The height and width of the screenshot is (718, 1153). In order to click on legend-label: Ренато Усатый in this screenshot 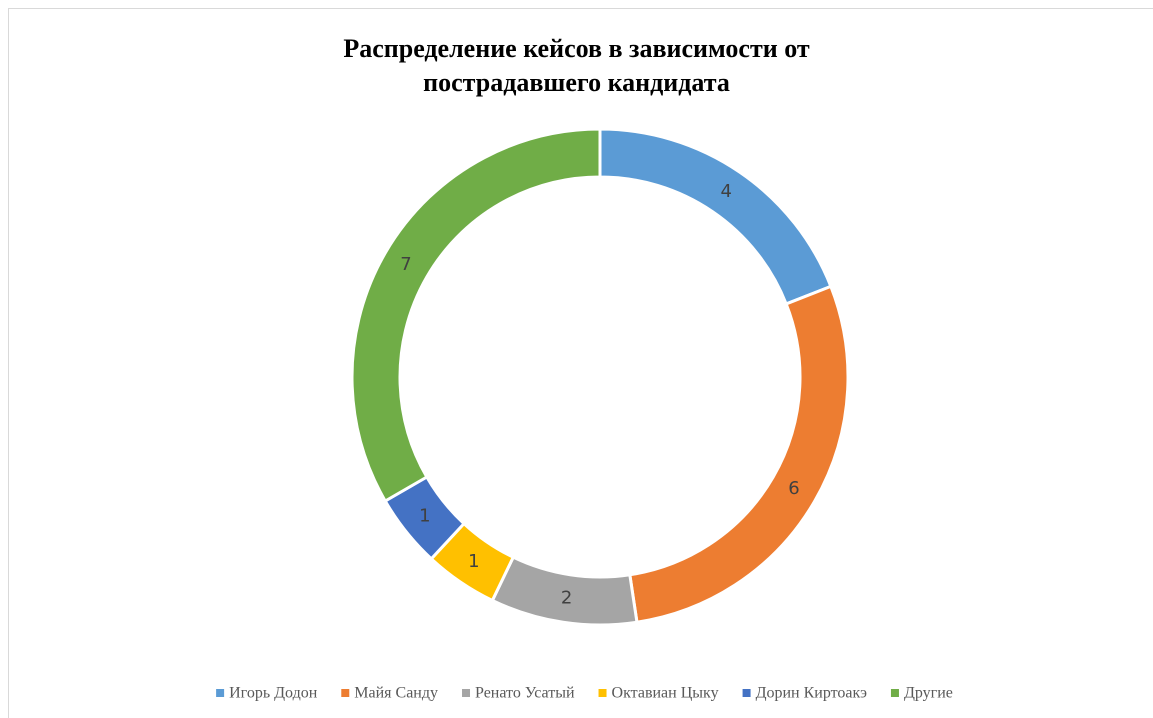, I will do `click(525, 693)`.